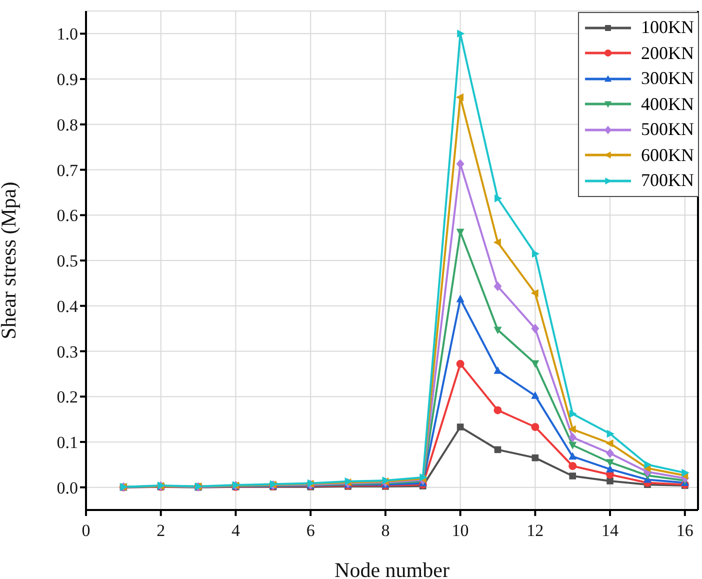  I want to click on x-tick-label: 4, so click(235, 530).